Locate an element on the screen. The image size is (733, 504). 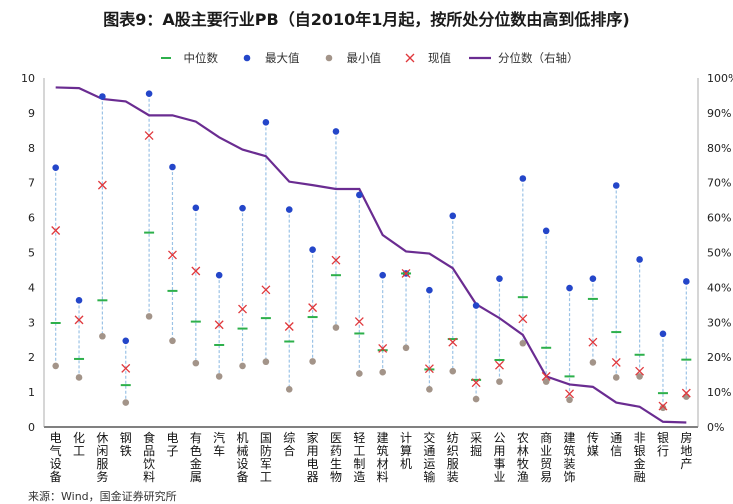
svg-text: 纺 is located at coordinates (453, 438).